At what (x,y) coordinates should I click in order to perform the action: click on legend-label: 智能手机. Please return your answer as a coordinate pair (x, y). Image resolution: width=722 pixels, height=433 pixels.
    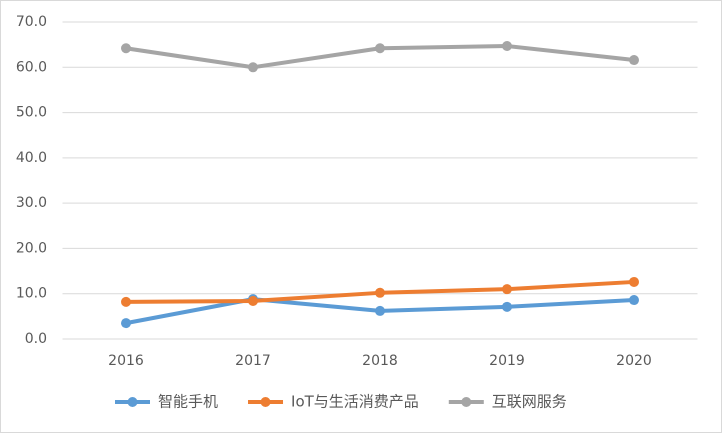
    Looking at the image, I should click on (188, 402).